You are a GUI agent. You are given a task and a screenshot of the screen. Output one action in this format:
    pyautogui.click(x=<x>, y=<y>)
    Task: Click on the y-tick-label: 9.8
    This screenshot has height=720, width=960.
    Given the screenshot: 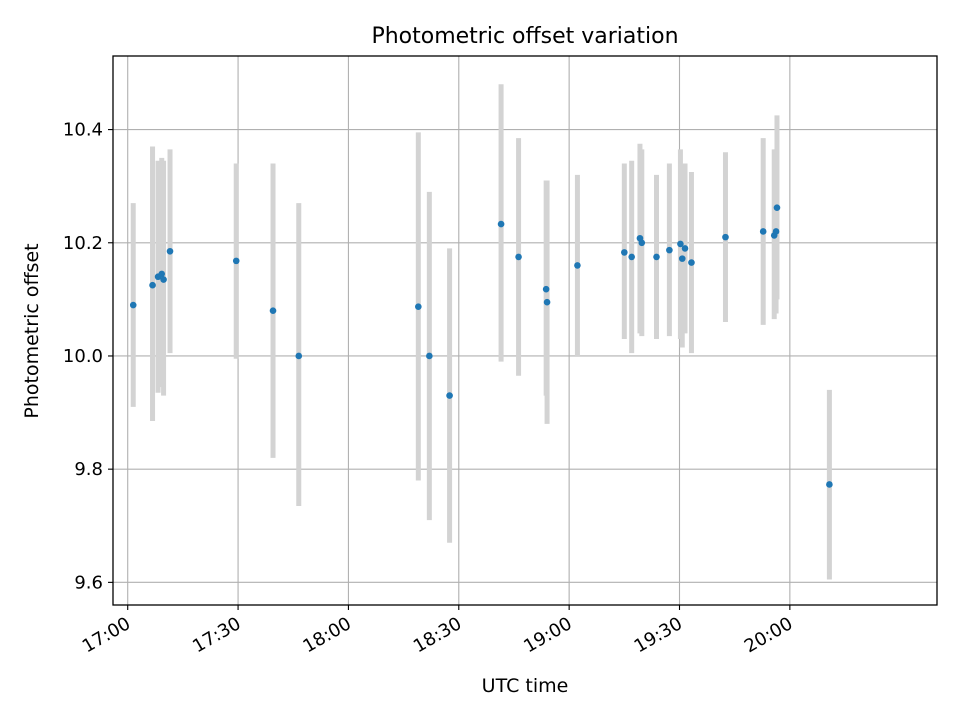 What is the action you would take?
    pyautogui.click(x=88, y=469)
    